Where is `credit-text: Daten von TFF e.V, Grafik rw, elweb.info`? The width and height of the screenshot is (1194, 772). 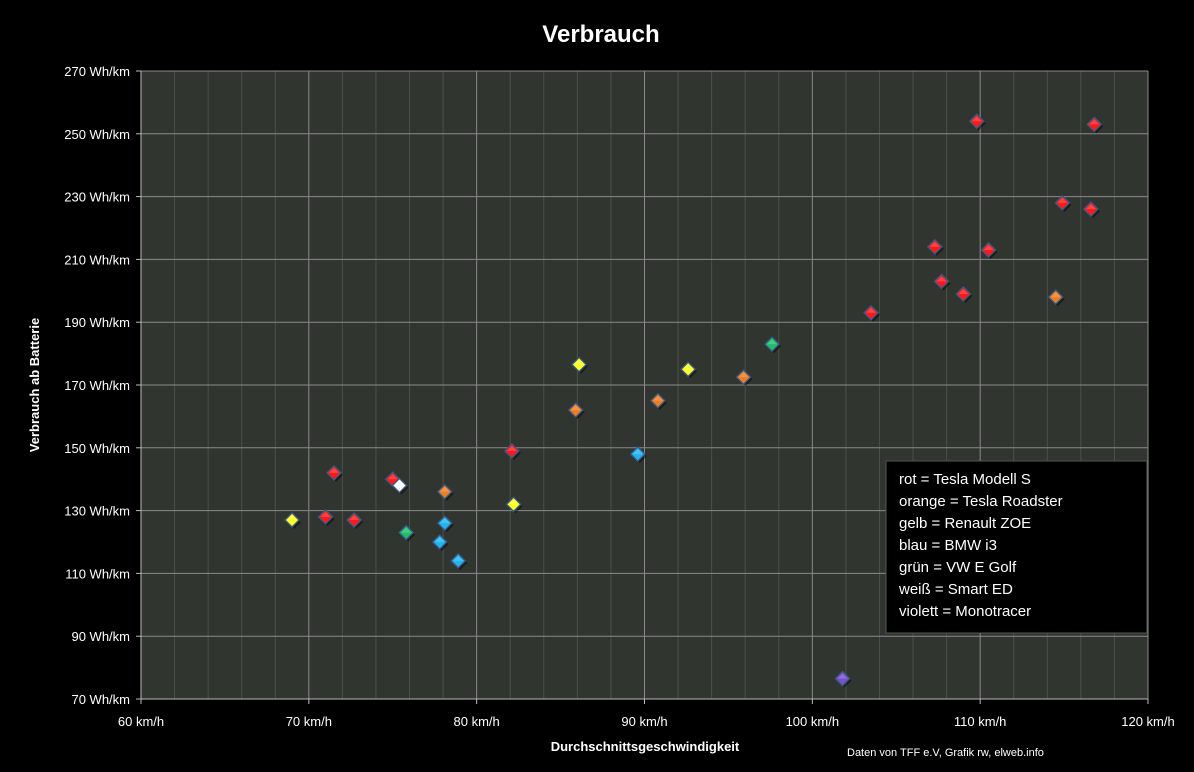 credit-text: Daten von TFF e.V, Grafik rw, elweb.info is located at coordinates (945, 753).